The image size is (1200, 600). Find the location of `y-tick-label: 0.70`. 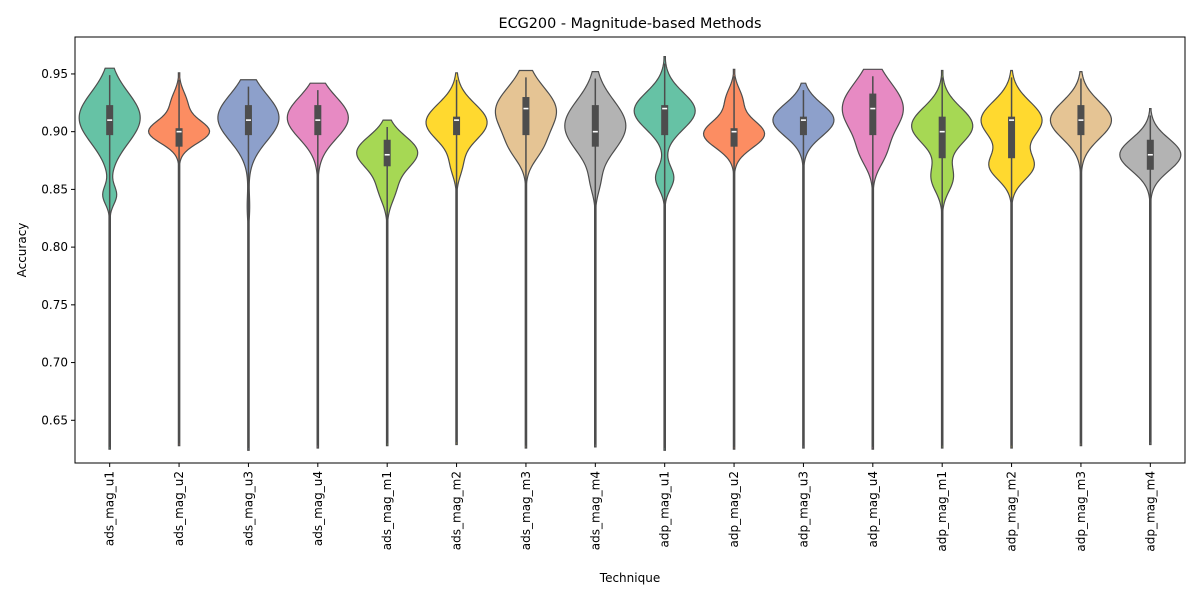

y-tick-label: 0.70 is located at coordinates (54, 363).